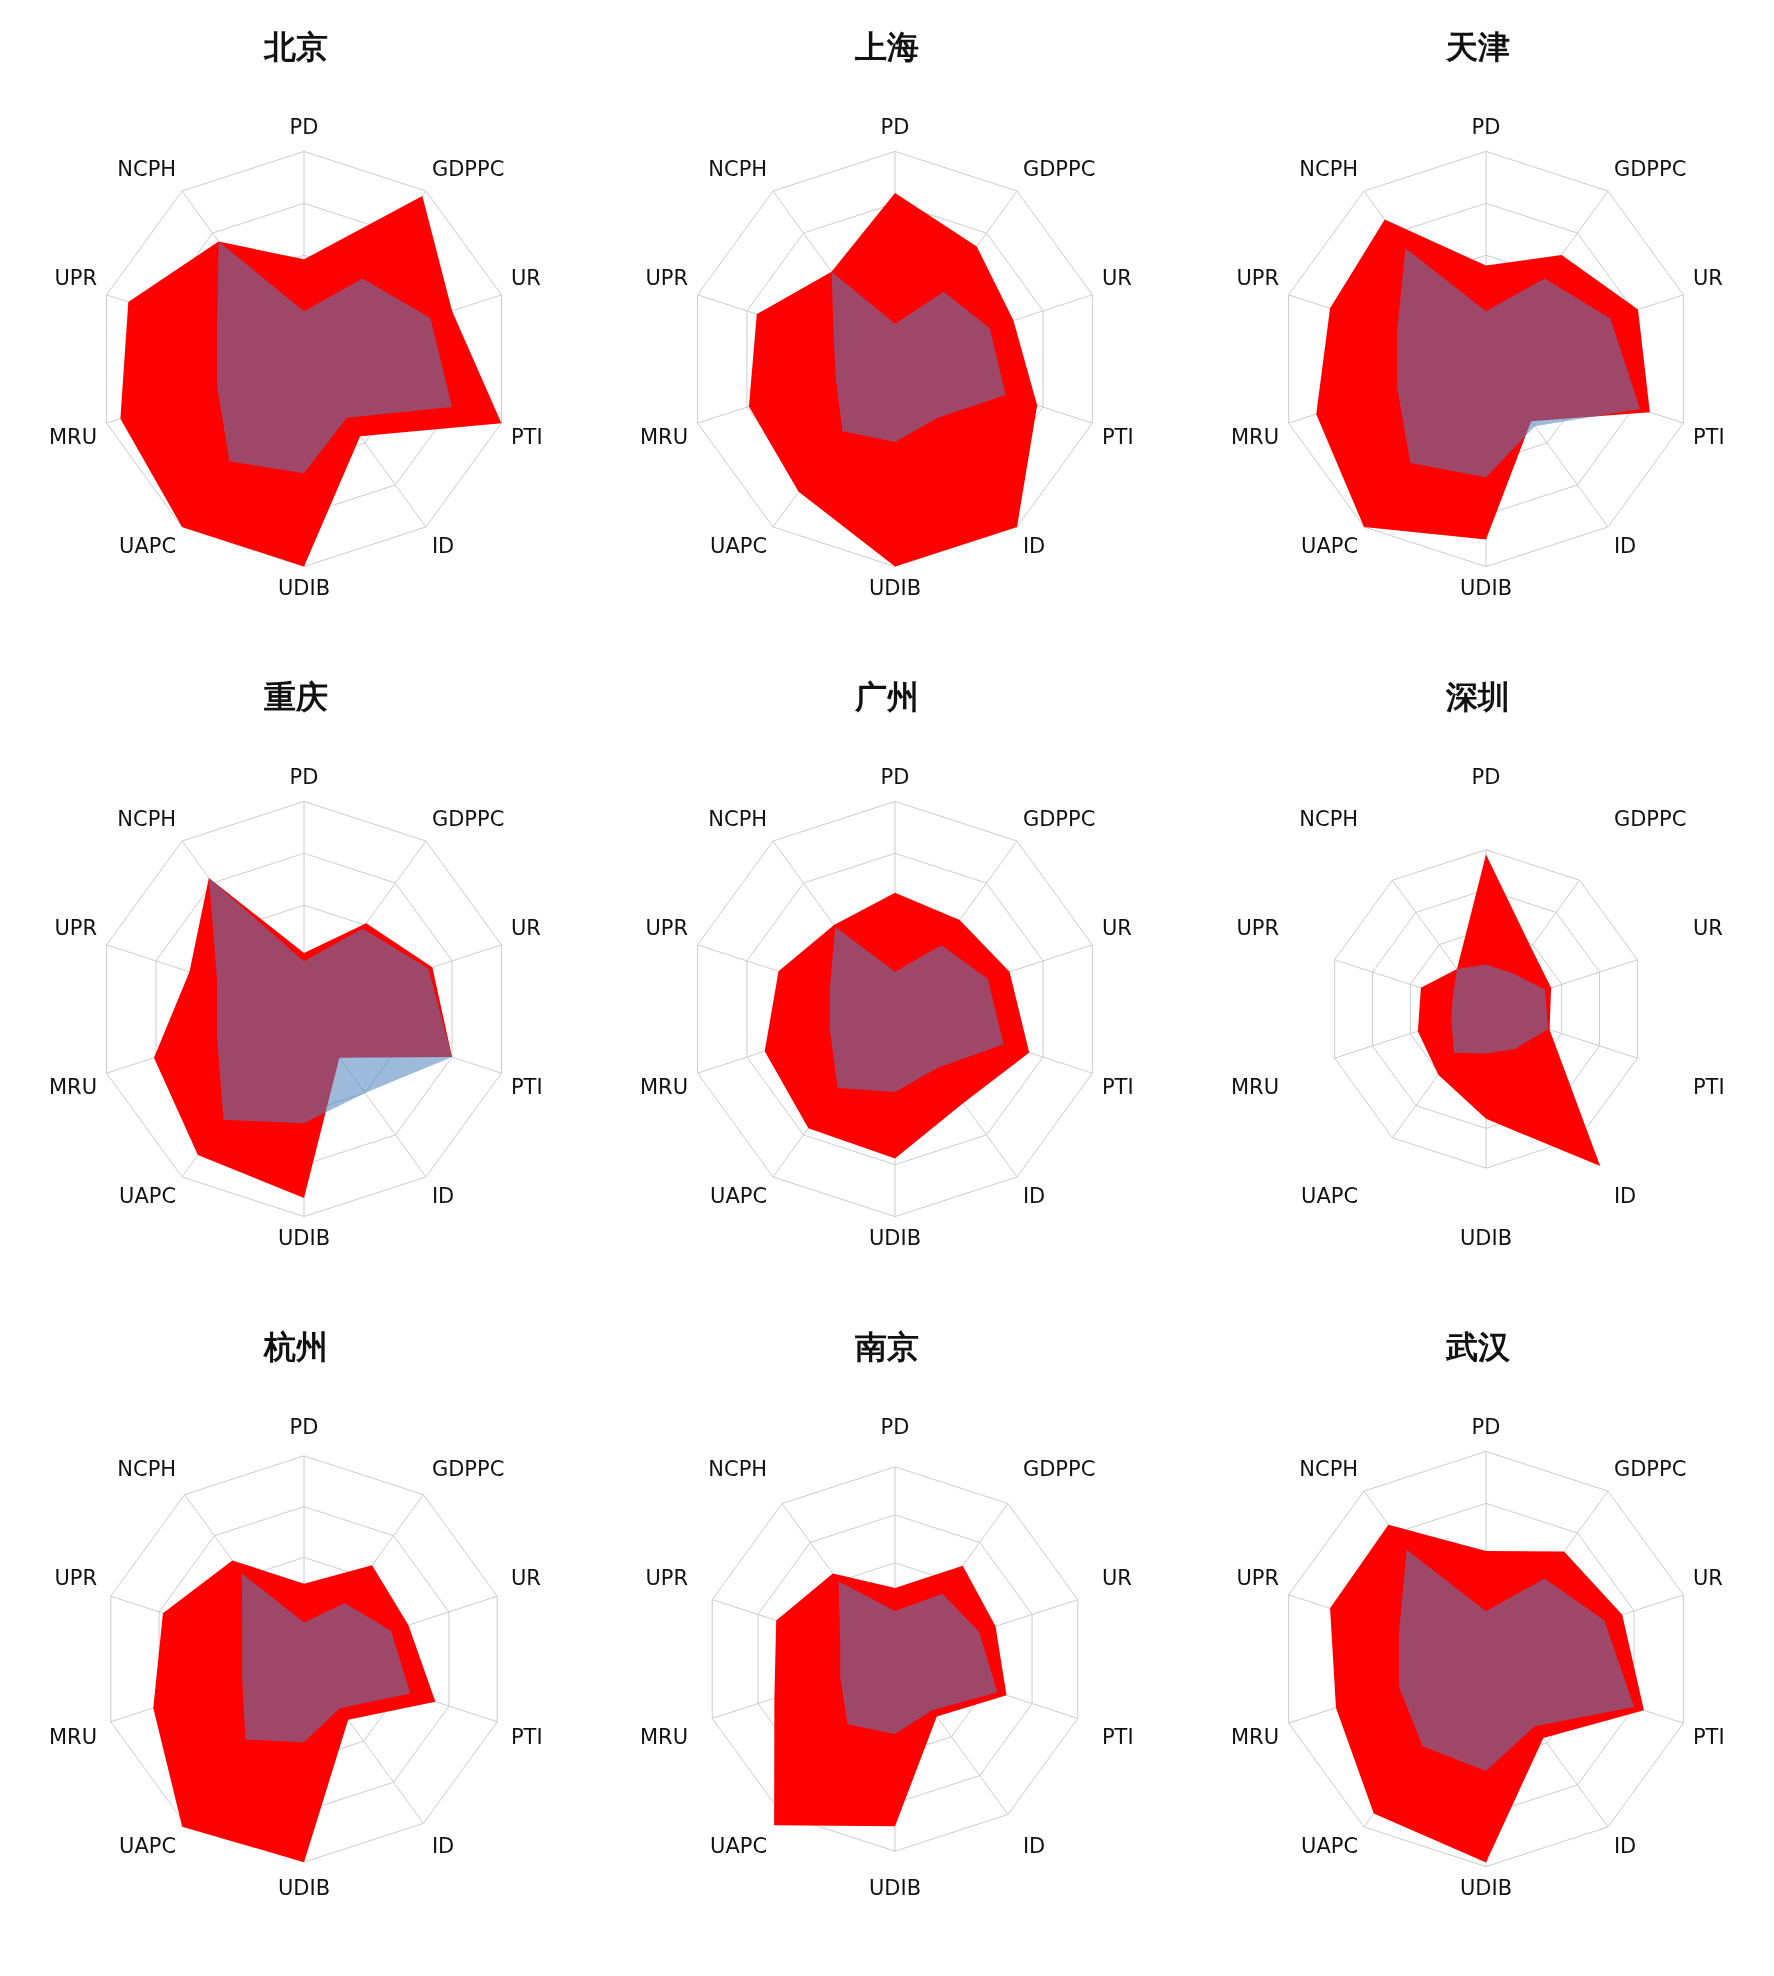 Image resolution: width=1774 pixels, height=1976 pixels. What do you see at coordinates (295, 696) in the screenshot?
I see `chart-title: 重庆` at bounding box center [295, 696].